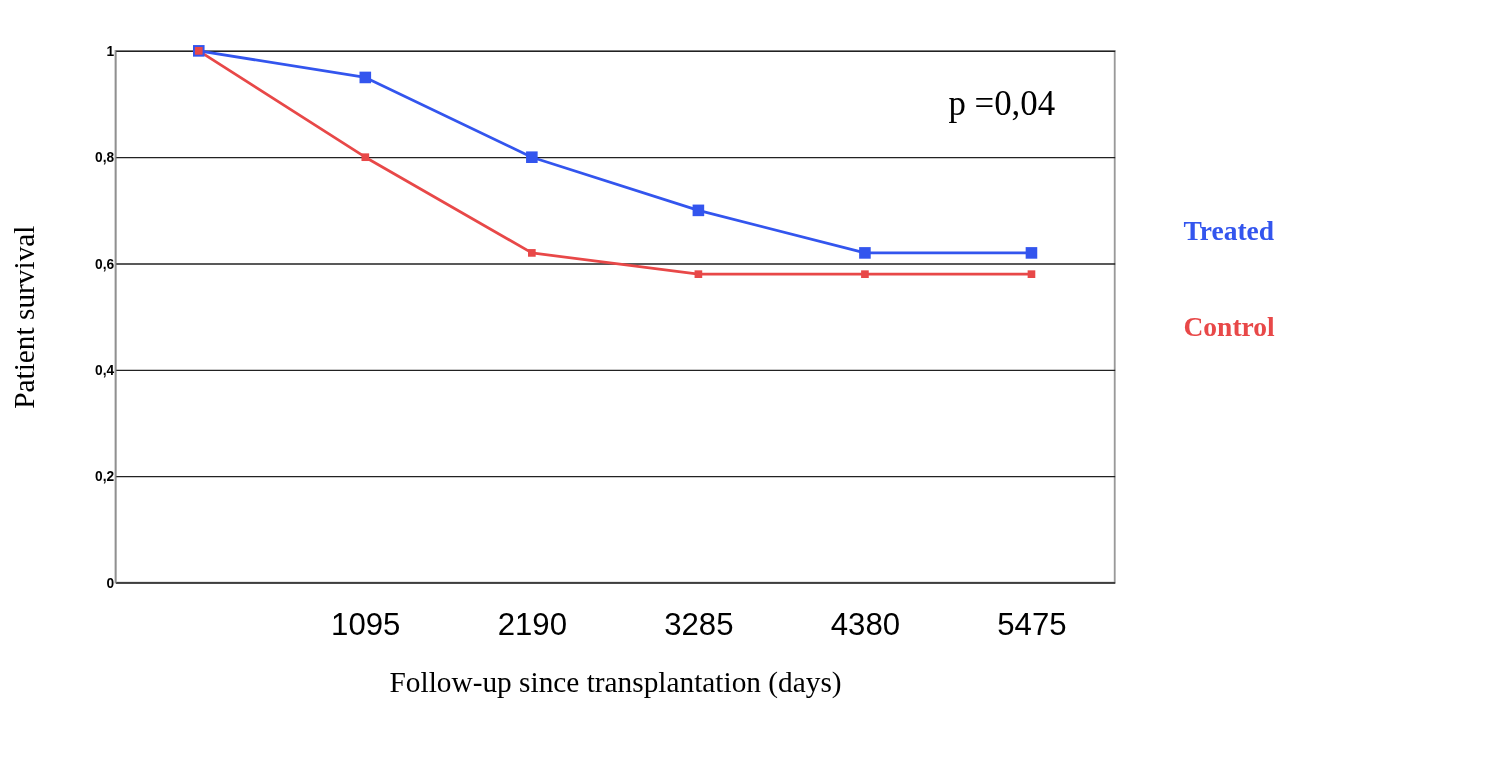 This screenshot has width=1486, height=767. I want to click on x-tick-label: 1095, so click(366, 625).